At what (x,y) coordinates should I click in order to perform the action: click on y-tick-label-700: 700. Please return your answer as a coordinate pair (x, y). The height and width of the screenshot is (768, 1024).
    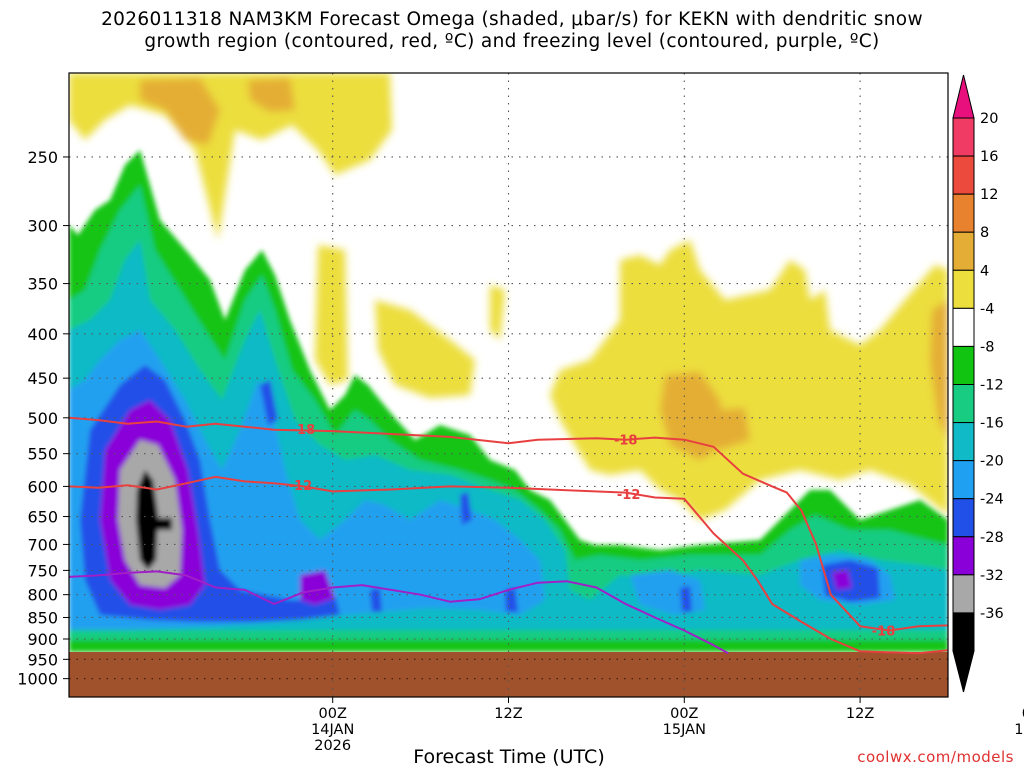
    Looking at the image, I should click on (42, 544).